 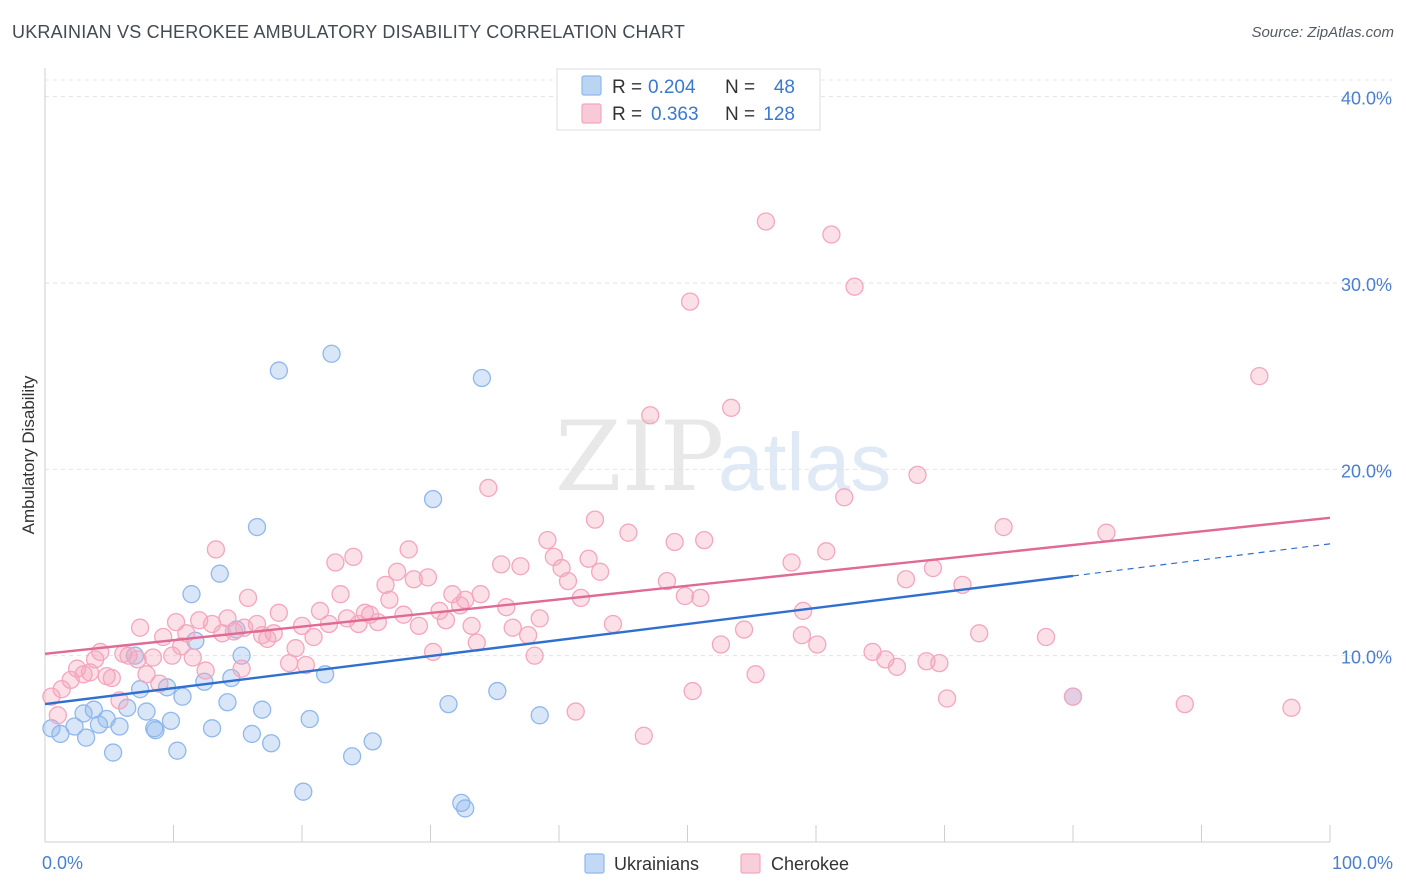 What do you see at coordinates (779, 114) in the screenshot?
I see `legend-n-value-cherokee: 128` at bounding box center [779, 114].